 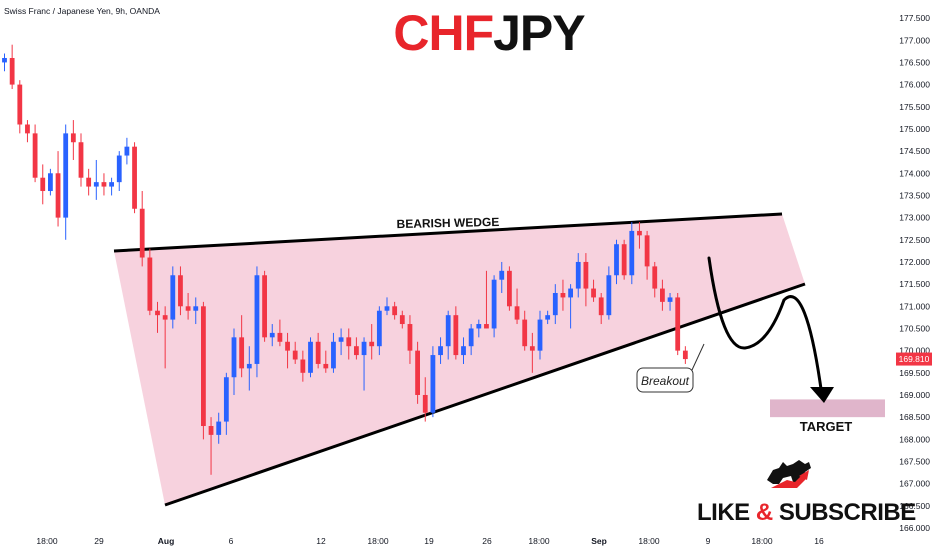 I want to click on price-tick-label: 173.000, so click(x=914, y=218).